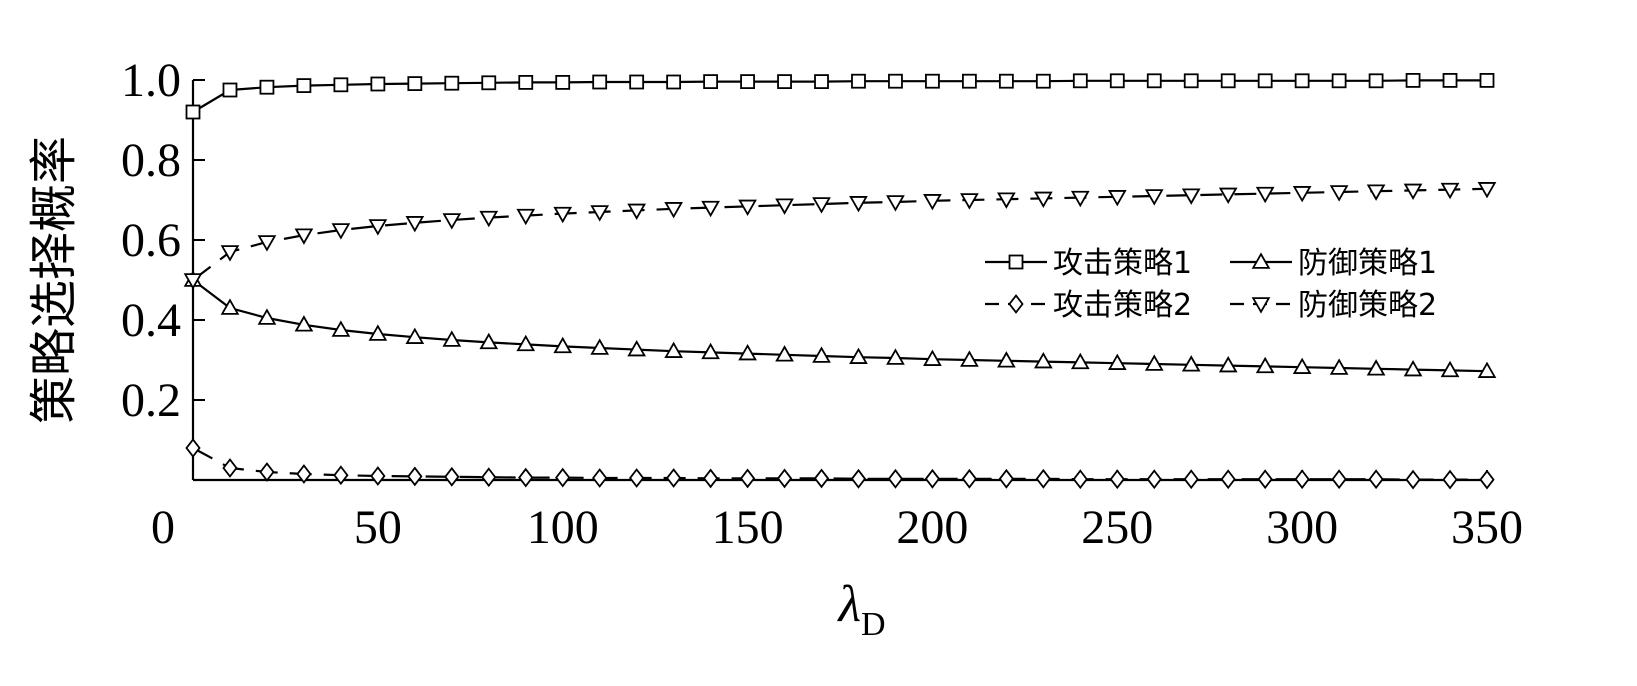  Describe the element at coordinates (1302, 527) in the screenshot. I see `x-tick-label: 300` at that location.